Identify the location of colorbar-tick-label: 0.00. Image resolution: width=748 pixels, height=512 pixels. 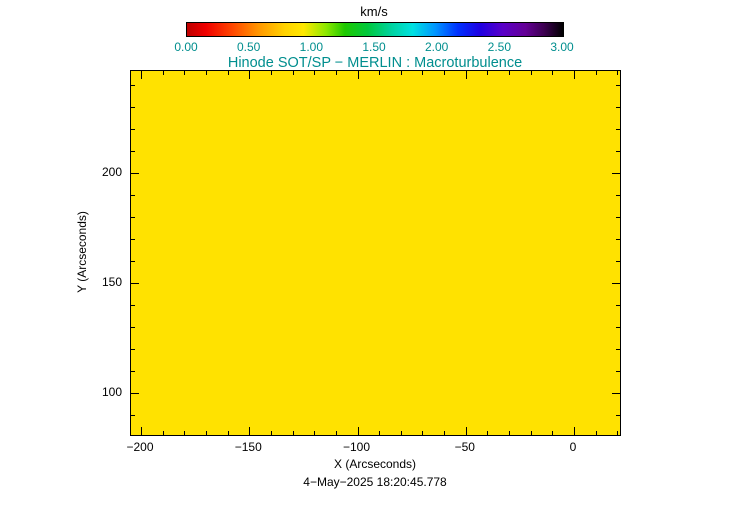
(186, 47).